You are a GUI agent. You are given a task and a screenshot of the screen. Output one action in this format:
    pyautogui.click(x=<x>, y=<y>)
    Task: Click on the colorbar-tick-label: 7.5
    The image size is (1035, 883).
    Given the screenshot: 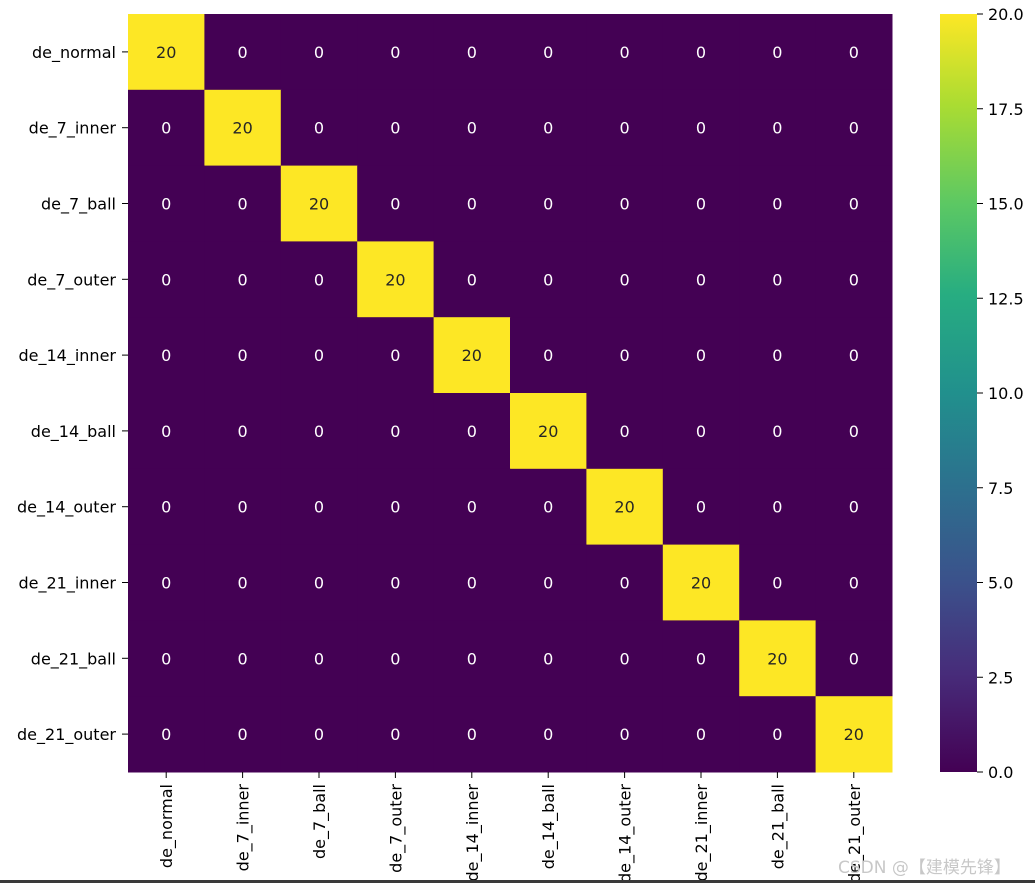 What is the action you would take?
    pyautogui.click(x=1000, y=488)
    